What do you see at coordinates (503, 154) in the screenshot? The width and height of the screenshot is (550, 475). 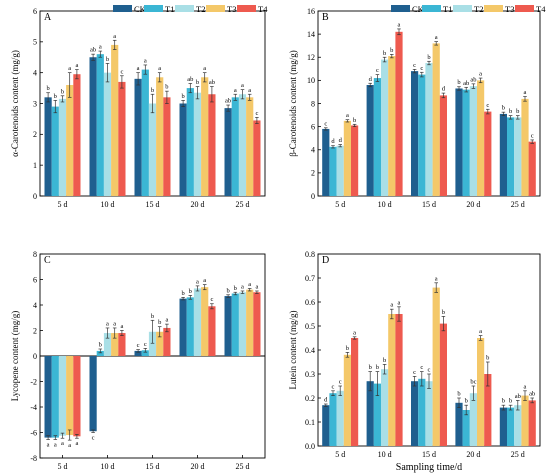 I see `bar-ck-25d` at bounding box center [503, 154].